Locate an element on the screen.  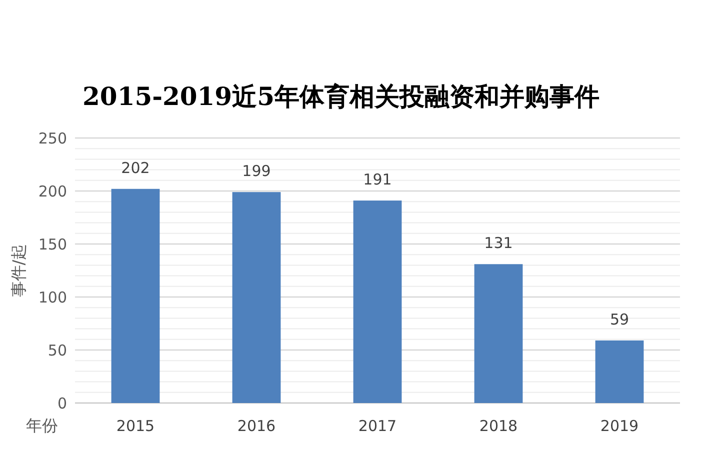
chart-title: 2015-2019近5年体育相关投融资和并购事件 is located at coordinates (341, 96).